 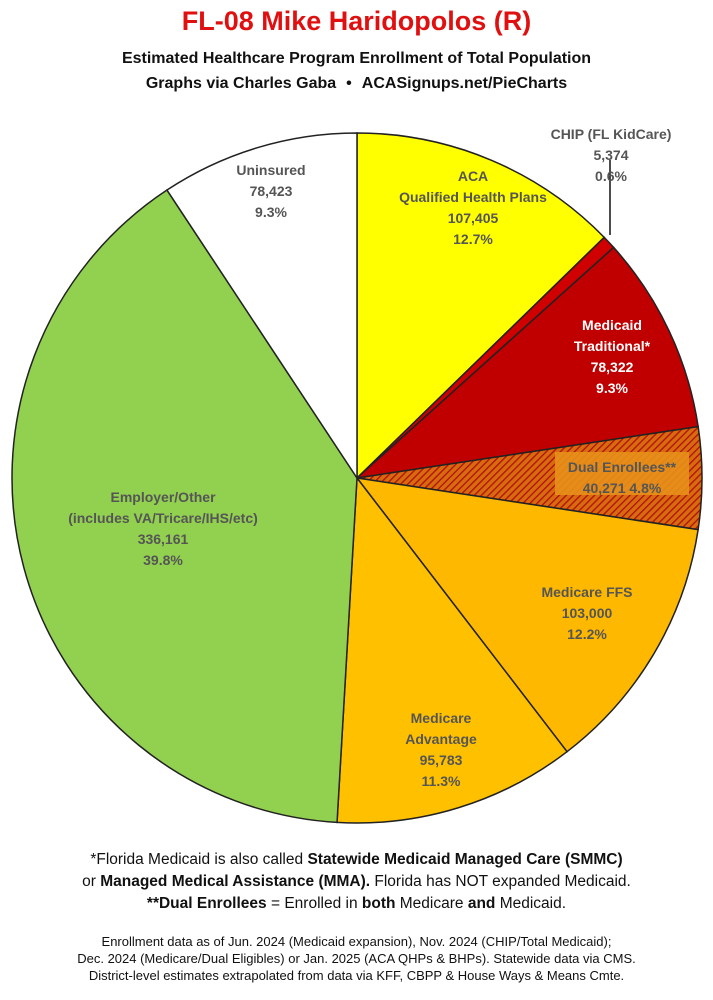 I want to click on footnote-text: Florida has NOT expanded Medicaid., so click(x=500, y=881).